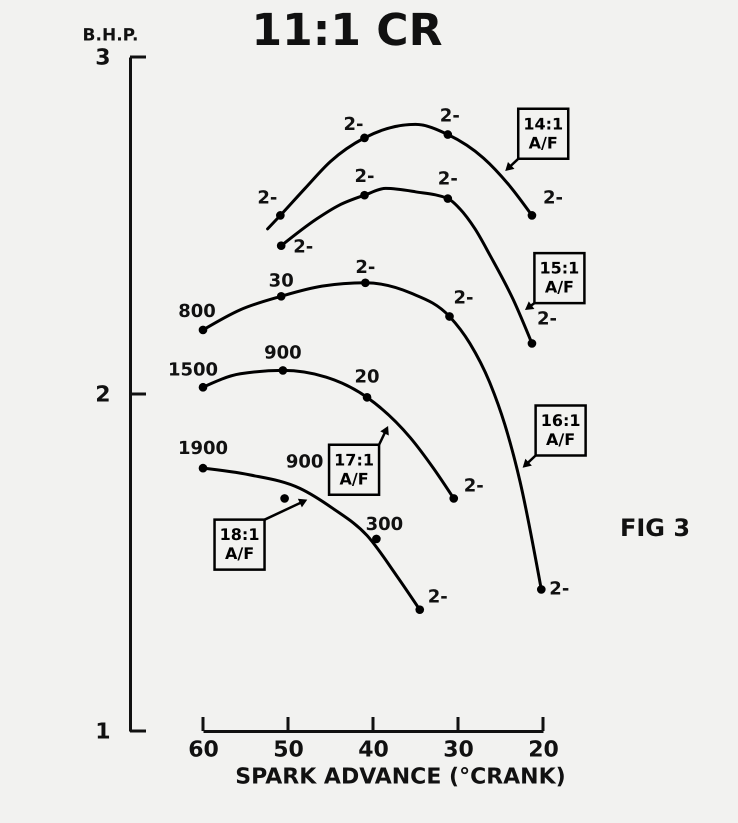  What do you see at coordinates (347, 30) in the screenshot?
I see `chart-title: 11:1 CR` at bounding box center [347, 30].